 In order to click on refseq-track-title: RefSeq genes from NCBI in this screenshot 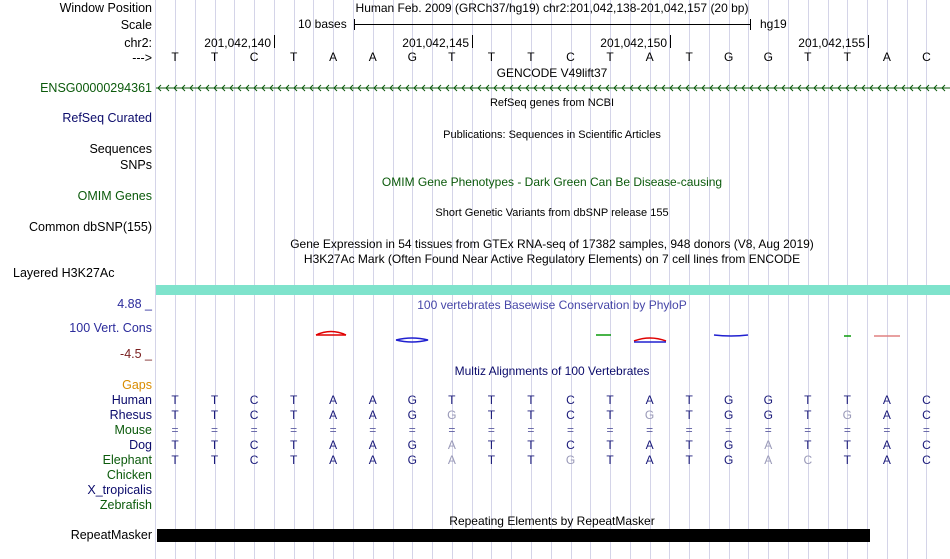, I will do `click(552, 103)`.